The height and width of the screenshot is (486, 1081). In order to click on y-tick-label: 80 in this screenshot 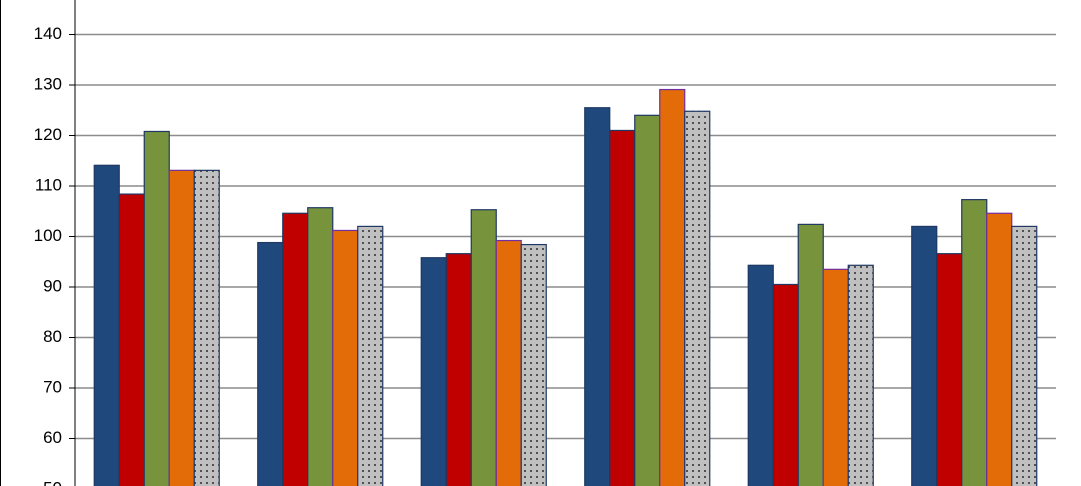, I will do `click(52, 336)`.